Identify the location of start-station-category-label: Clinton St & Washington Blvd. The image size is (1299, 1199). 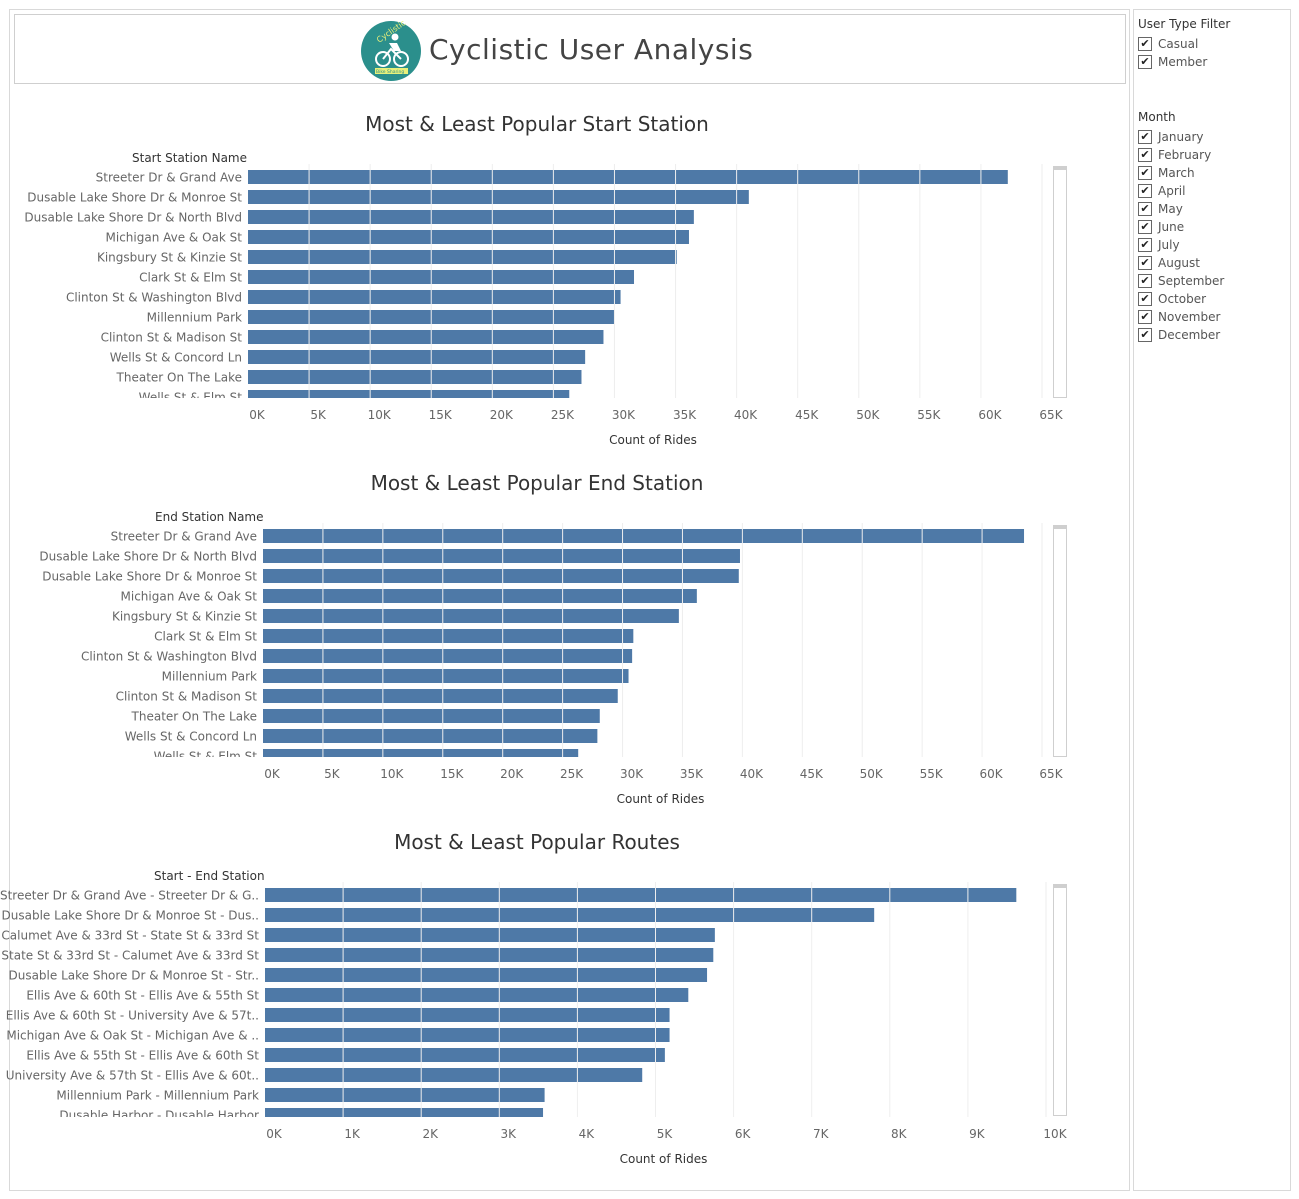
(154, 298).